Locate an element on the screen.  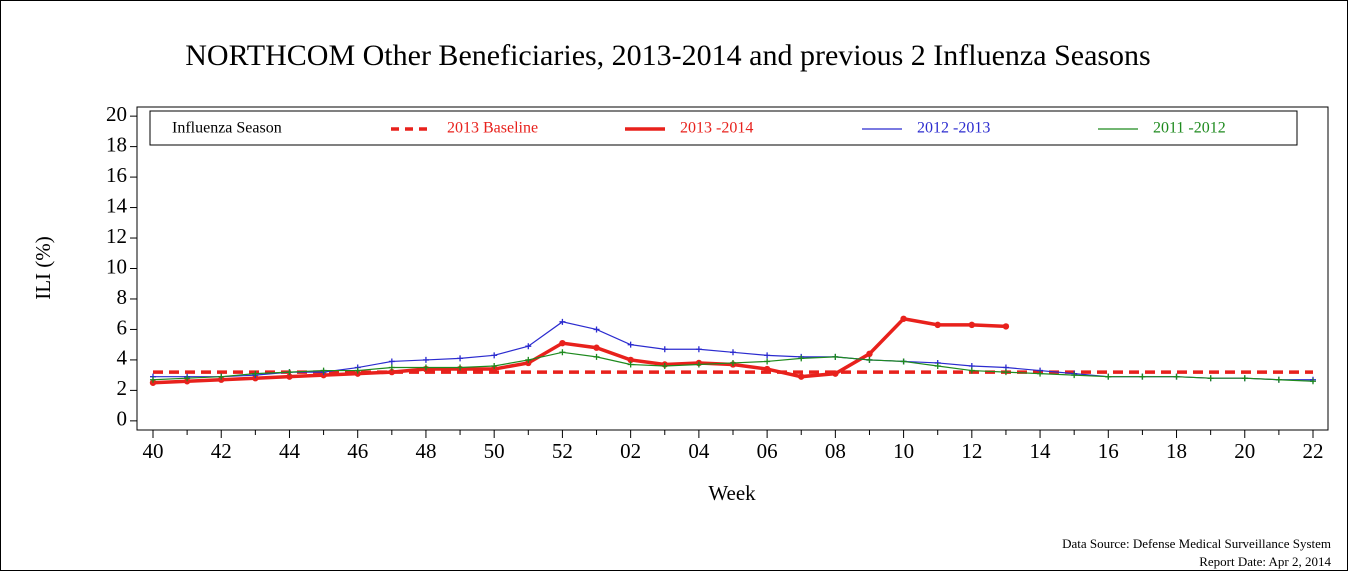
x-tick-label: 16 is located at coordinates (1108, 451).